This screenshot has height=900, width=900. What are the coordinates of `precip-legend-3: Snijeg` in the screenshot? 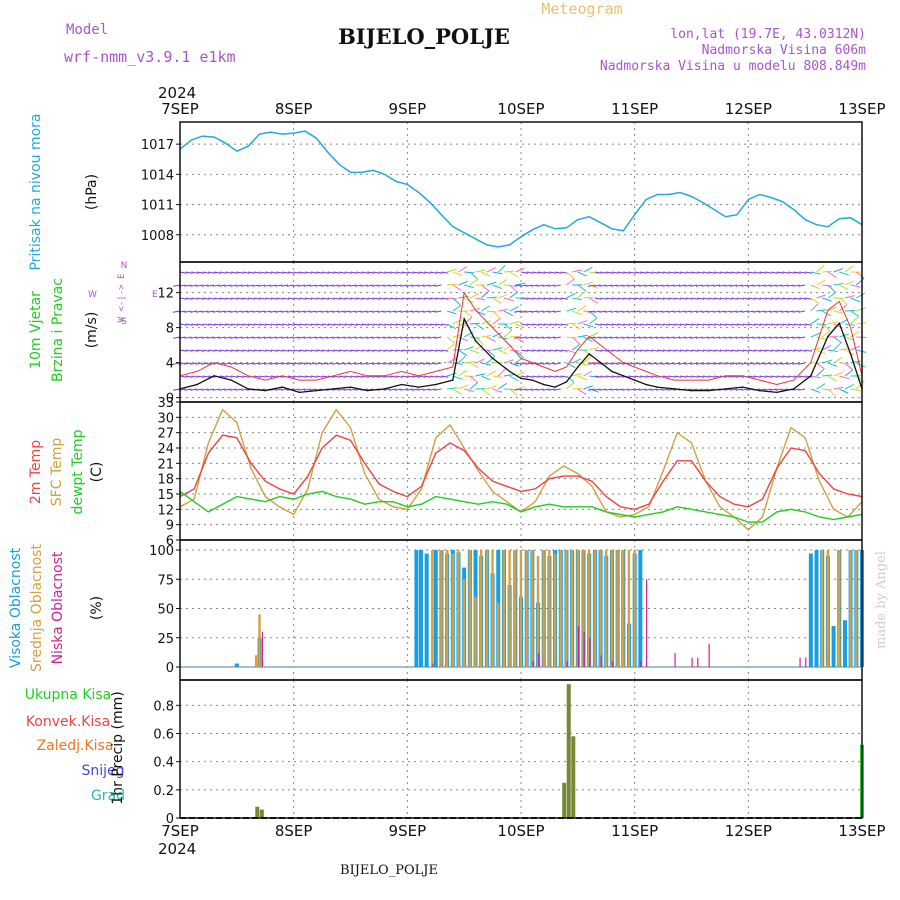 It's located at (102, 771).